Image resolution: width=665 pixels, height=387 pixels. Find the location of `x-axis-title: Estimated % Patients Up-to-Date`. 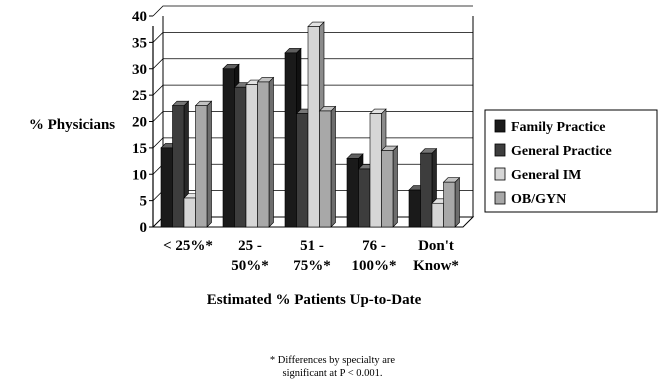

x-axis-title: Estimated % Patients Up-to-Date is located at coordinates (314, 300).